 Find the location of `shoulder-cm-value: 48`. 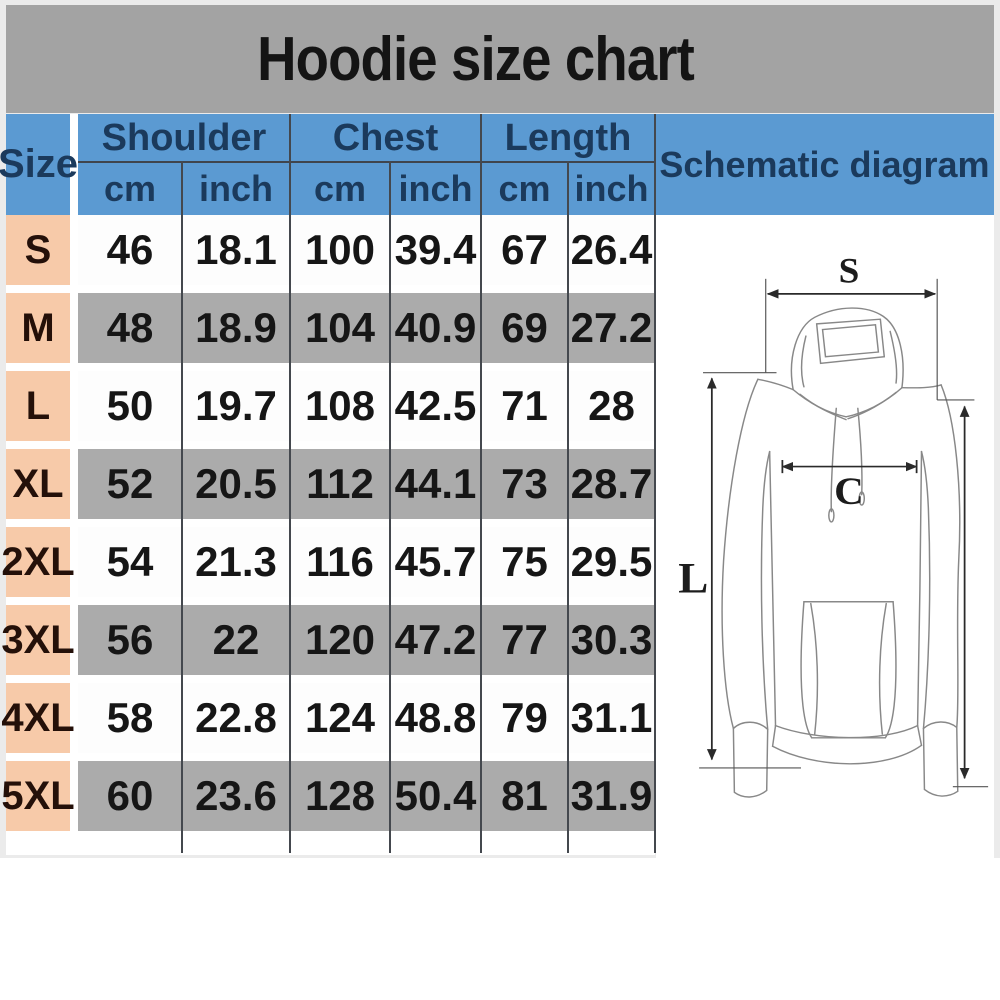

shoulder-cm-value: 48 is located at coordinates (130, 327).